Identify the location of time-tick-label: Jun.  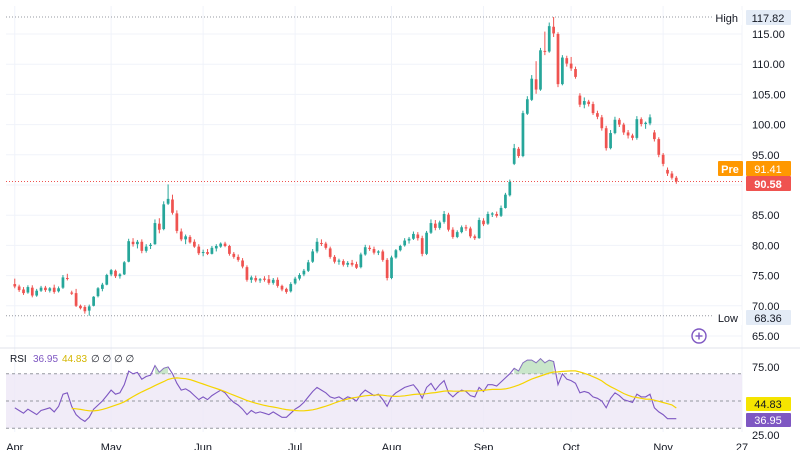
(203, 448).